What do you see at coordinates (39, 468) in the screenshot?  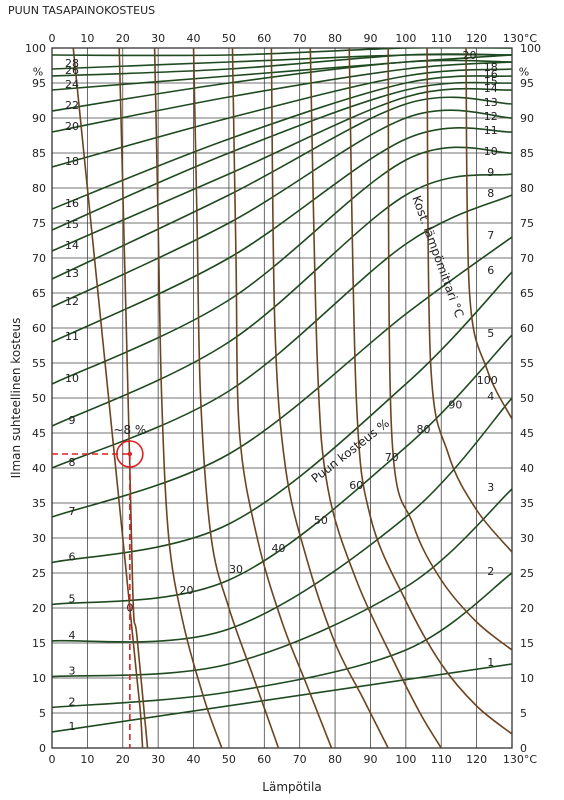 I see `y-tick-label-left: 40` at bounding box center [39, 468].